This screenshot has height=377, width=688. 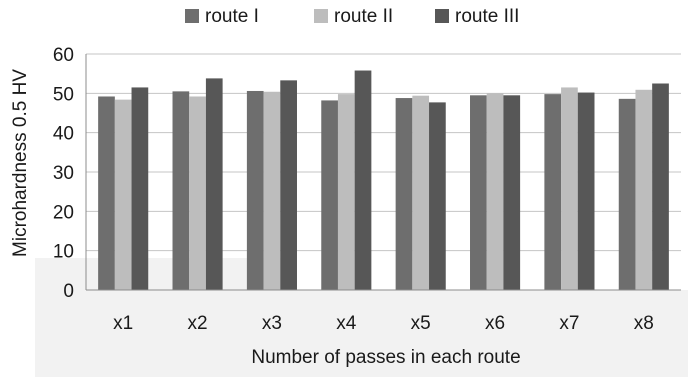 I want to click on y-axis-title: Microhardness 0.5 HV, so click(x=20, y=163).